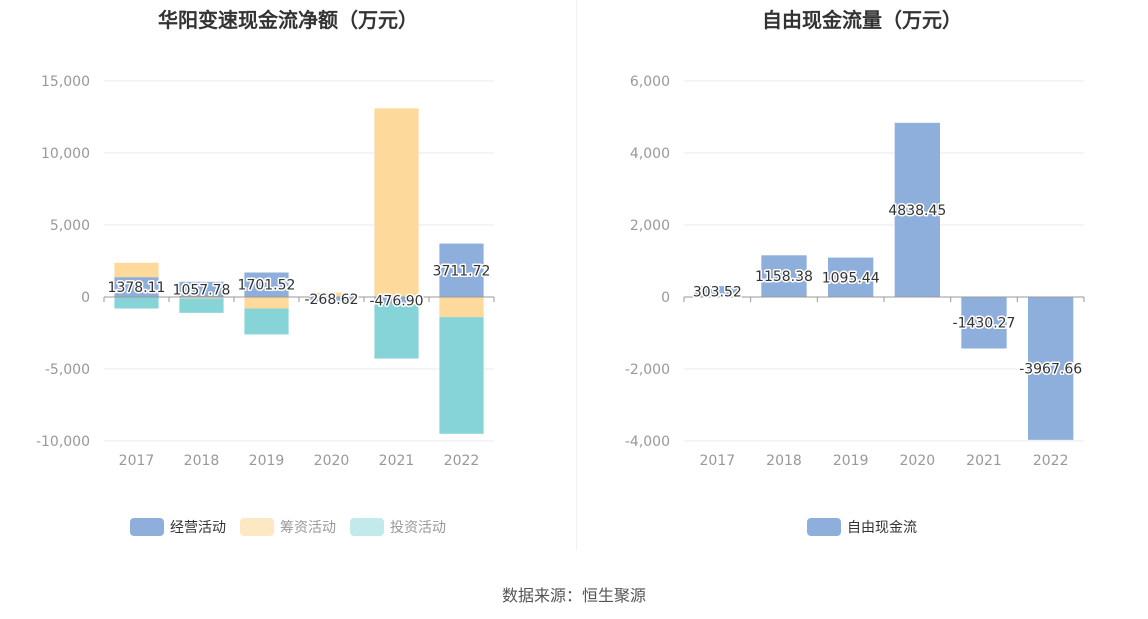 Image resolution: width=1148 pixels, height=619 pixels. I want to click on panel-divider, so click(576, 275).